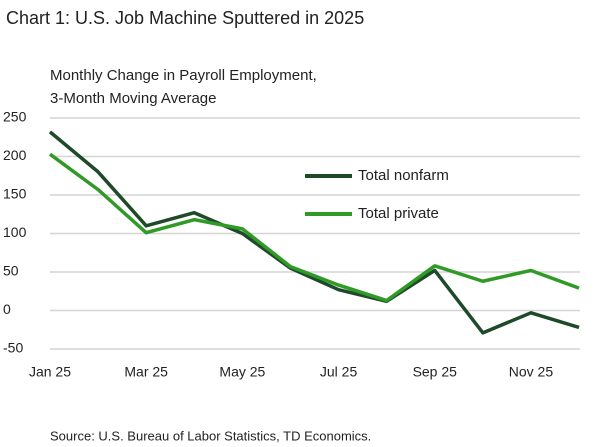  What do you see at coordinates (339, 372) in the screenshot?
I see `x-tick-label: Jul 25` at bounding box center [339, 372].